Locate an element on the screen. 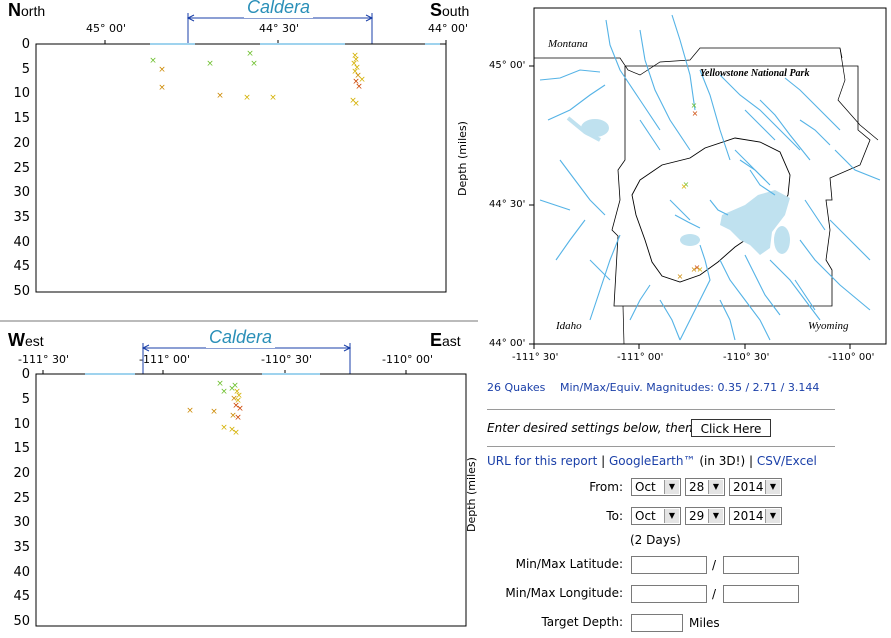 The height and width of the screenshot is (638, 891). we-y-tick: 50 is located at coordinates (21, 621).